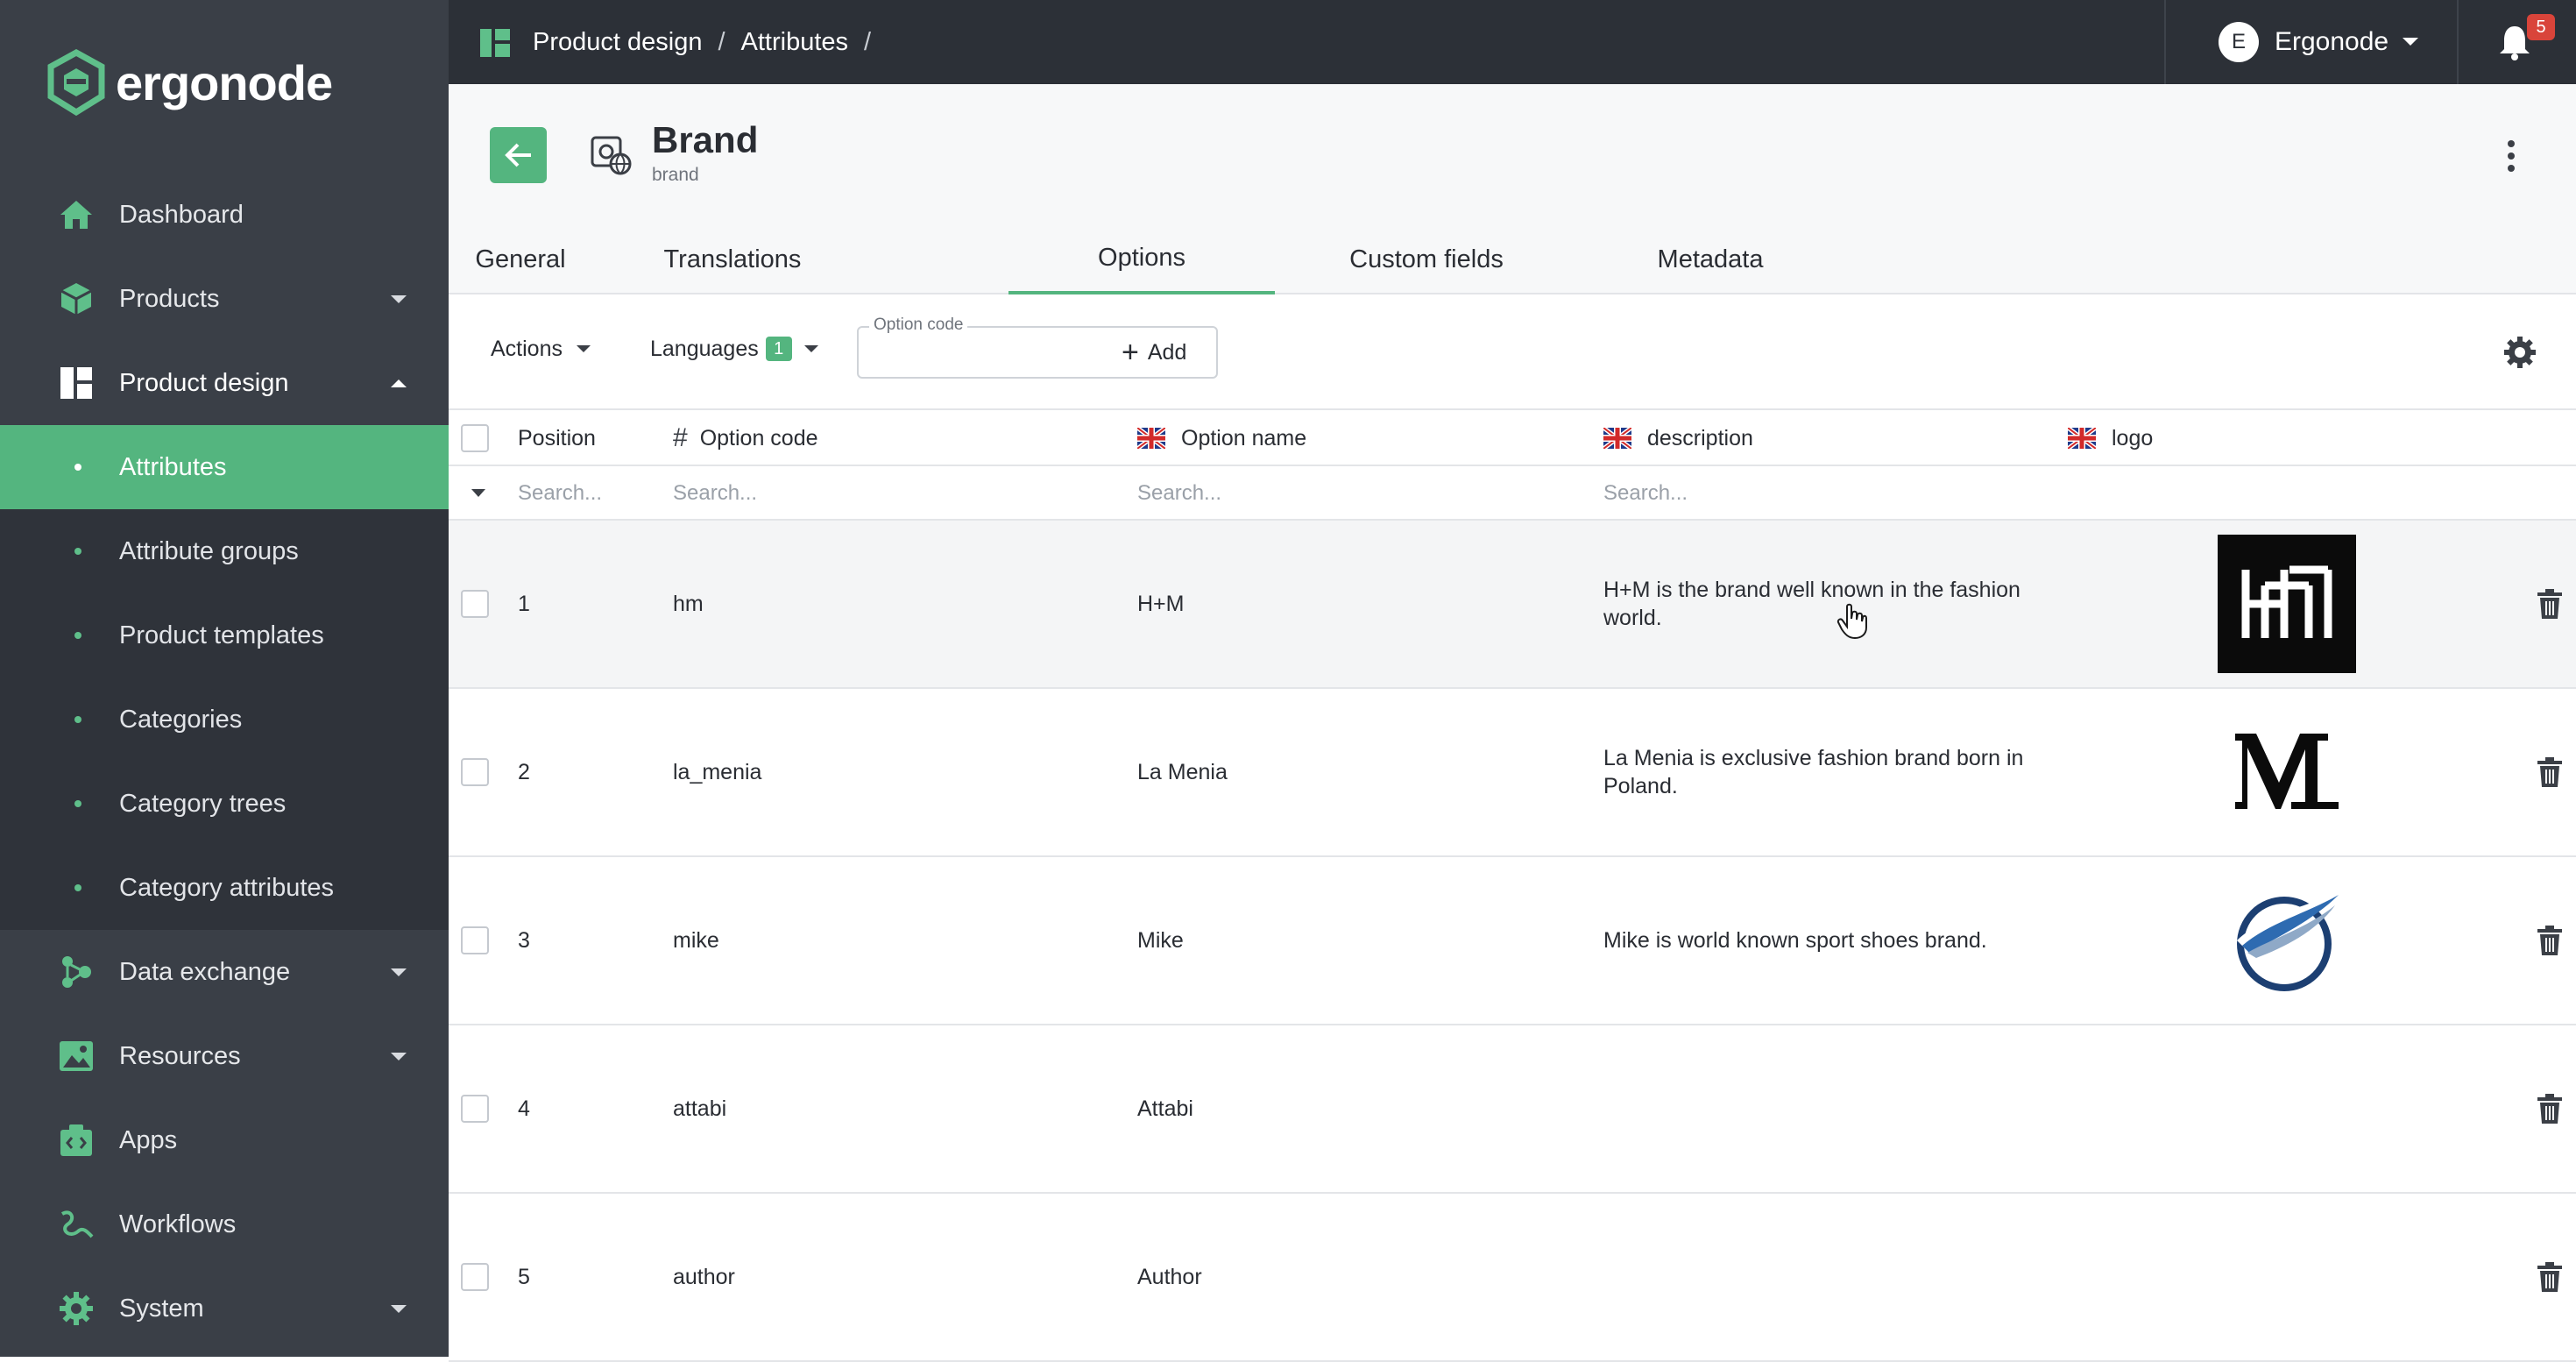 Image resolution: width=2576 pixels, height=1362 pixels. I want to click on sidebar-subitem-attribute-groups: Attribute groups, so click(224, 551).